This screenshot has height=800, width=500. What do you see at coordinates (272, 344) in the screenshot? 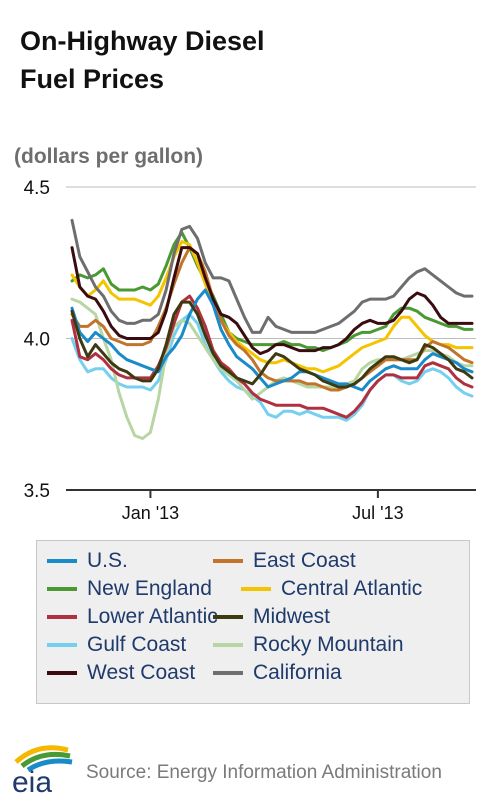
I see `series-line-midwest` at bounding box center [272, 344].